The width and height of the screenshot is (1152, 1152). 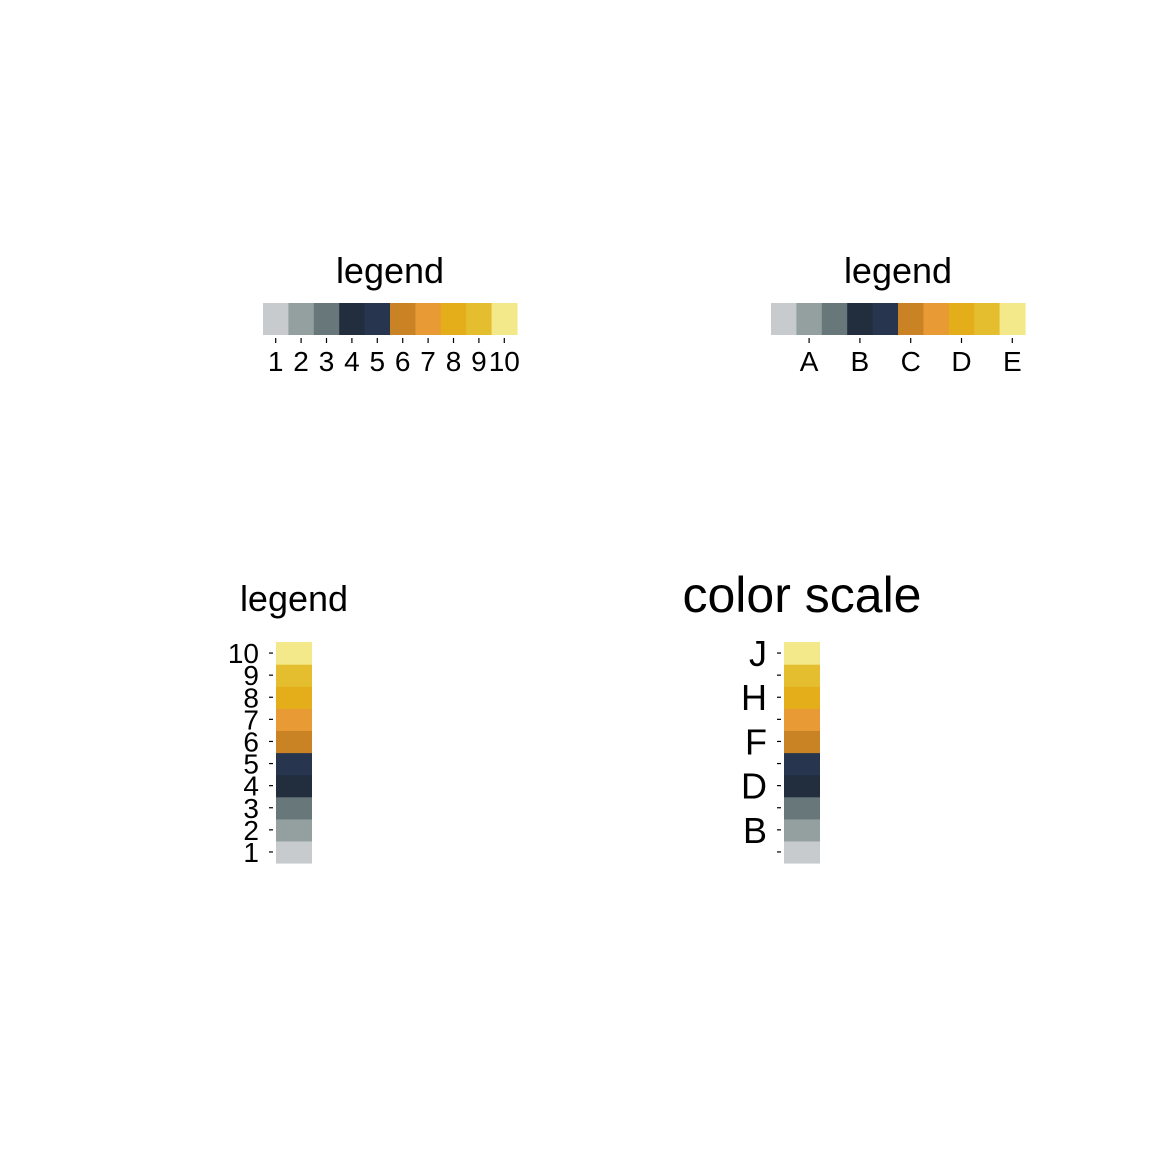 I want to click on legend-1-to-10-horizontal: legend 1 2 3 4 5 6 7 8 9 10, so click(x=391, y=313).